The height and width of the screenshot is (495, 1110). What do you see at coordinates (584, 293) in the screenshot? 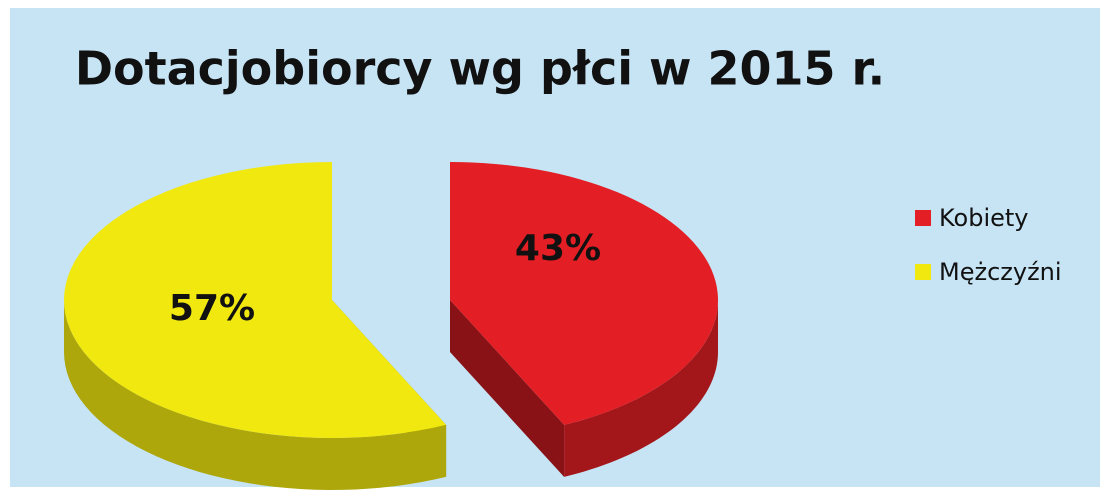
I see `slice-top` at bounding box center [584, 293].